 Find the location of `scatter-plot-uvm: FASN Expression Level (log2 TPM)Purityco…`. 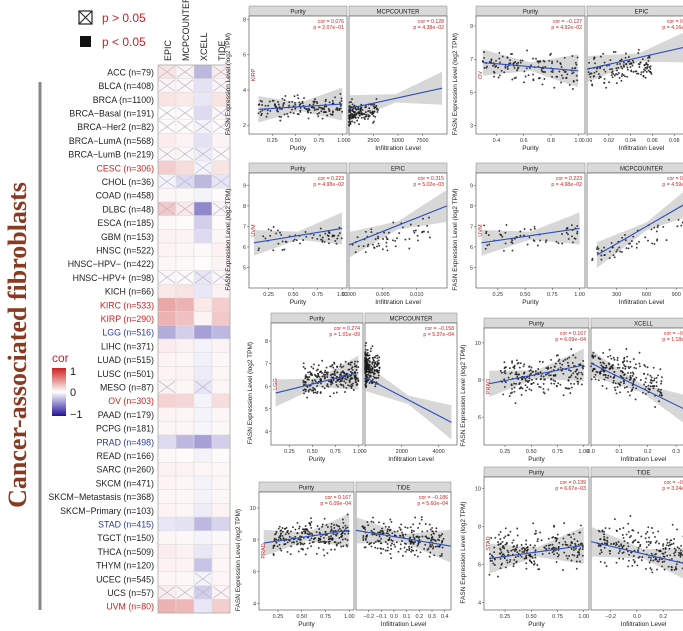

scatter-plot-uvm: FASN Expression Level (log2 TPM)Purityco… is located at coordinates (336, 234).